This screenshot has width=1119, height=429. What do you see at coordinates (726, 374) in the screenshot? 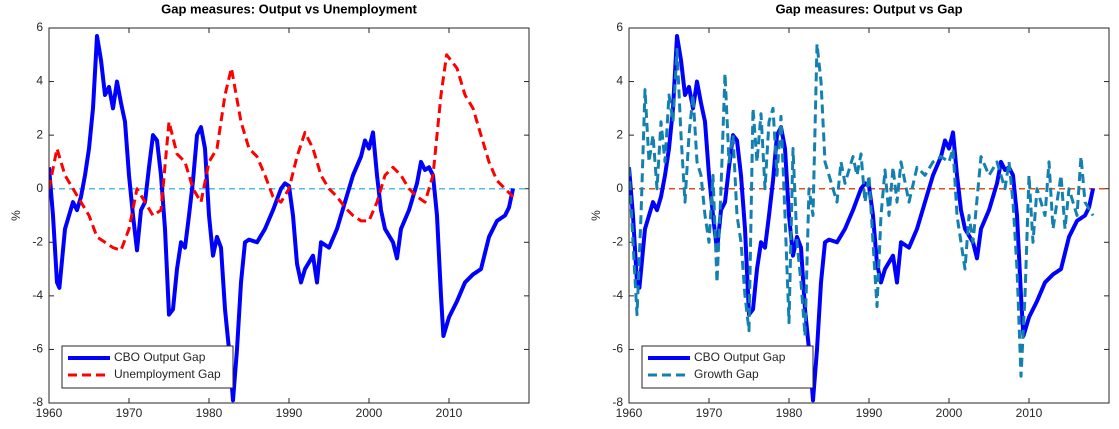
I see `legend-label: Growth Gap` at bounding box center [726, 374].